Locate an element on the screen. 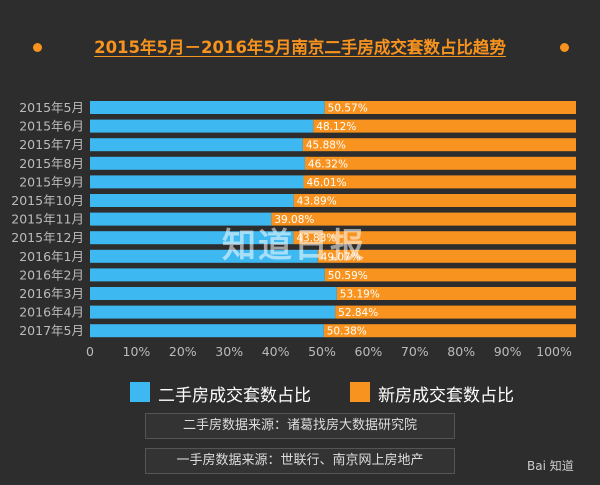  data-label: 45.88% is located at coordinates (326, 146).